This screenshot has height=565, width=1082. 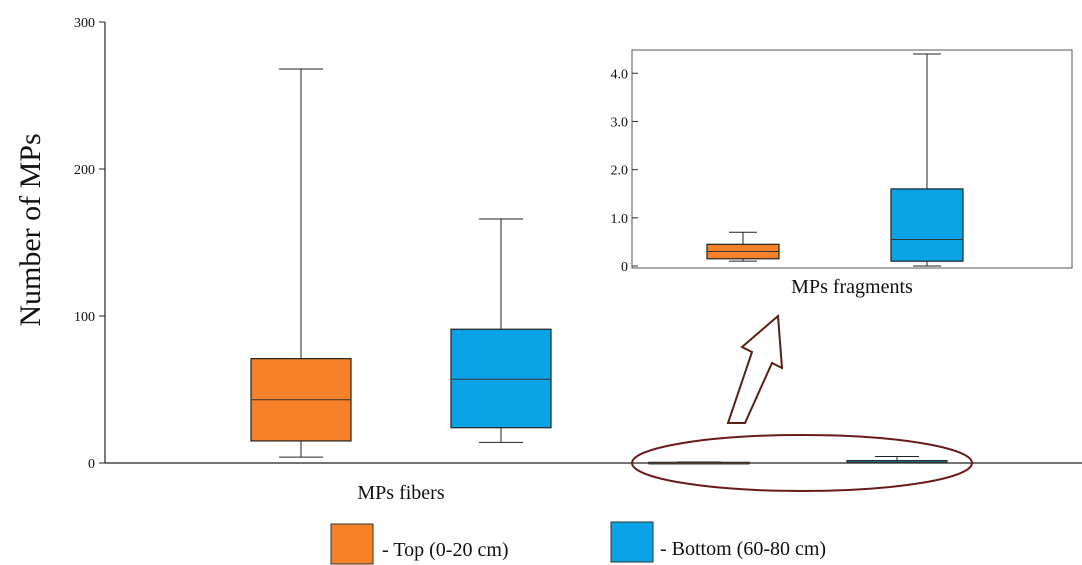 I want to click on legend: - Top (0-20 cm) - Bottom (60-80 cm), so click(x=578, y=543).